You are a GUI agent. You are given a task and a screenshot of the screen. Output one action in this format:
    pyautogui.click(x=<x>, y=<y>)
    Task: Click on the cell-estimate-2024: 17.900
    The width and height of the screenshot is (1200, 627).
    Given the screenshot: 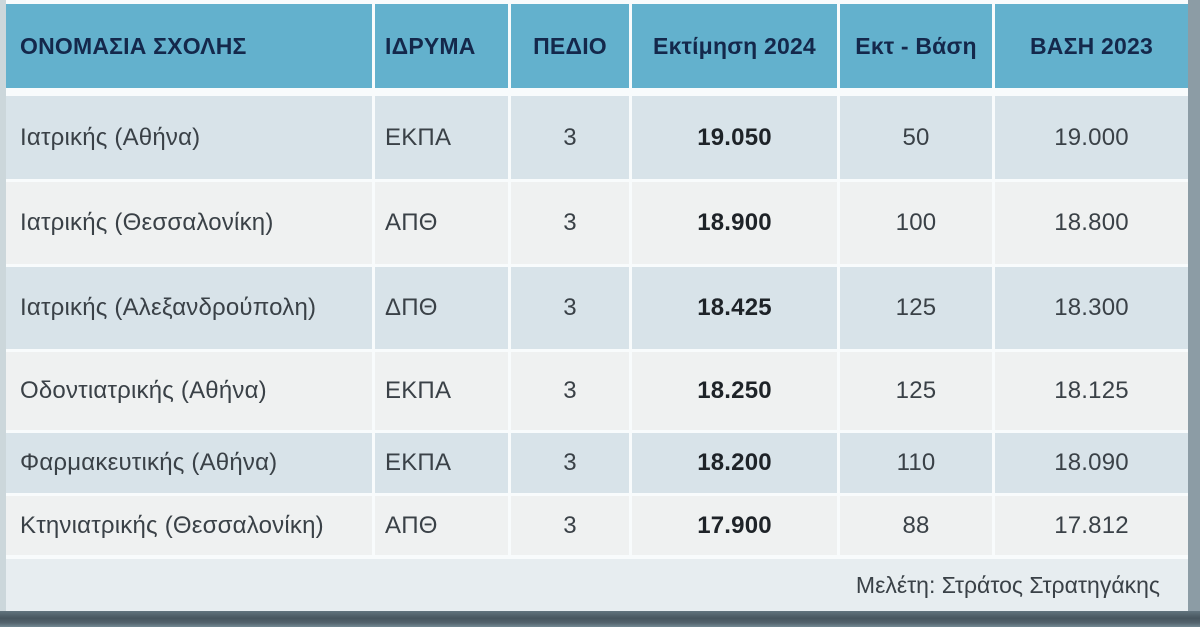 What is the action you would take?
    pyautogui.click(x=734, y=525)
    